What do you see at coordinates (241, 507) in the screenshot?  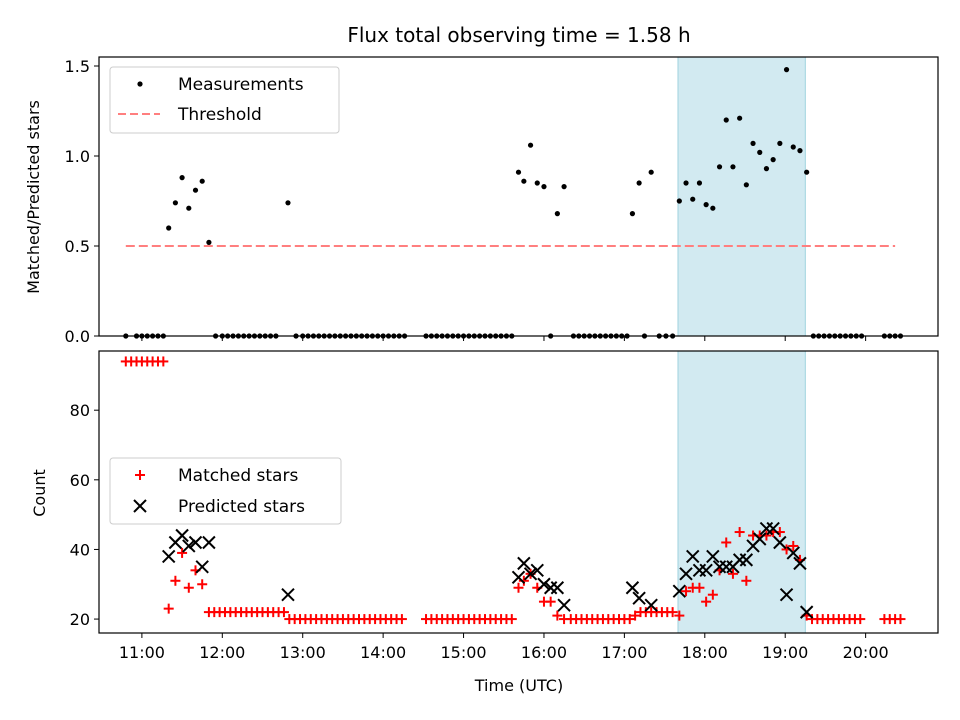 I see `legend-predicted-label: Predicted stars` at bounding box center [241, 507].